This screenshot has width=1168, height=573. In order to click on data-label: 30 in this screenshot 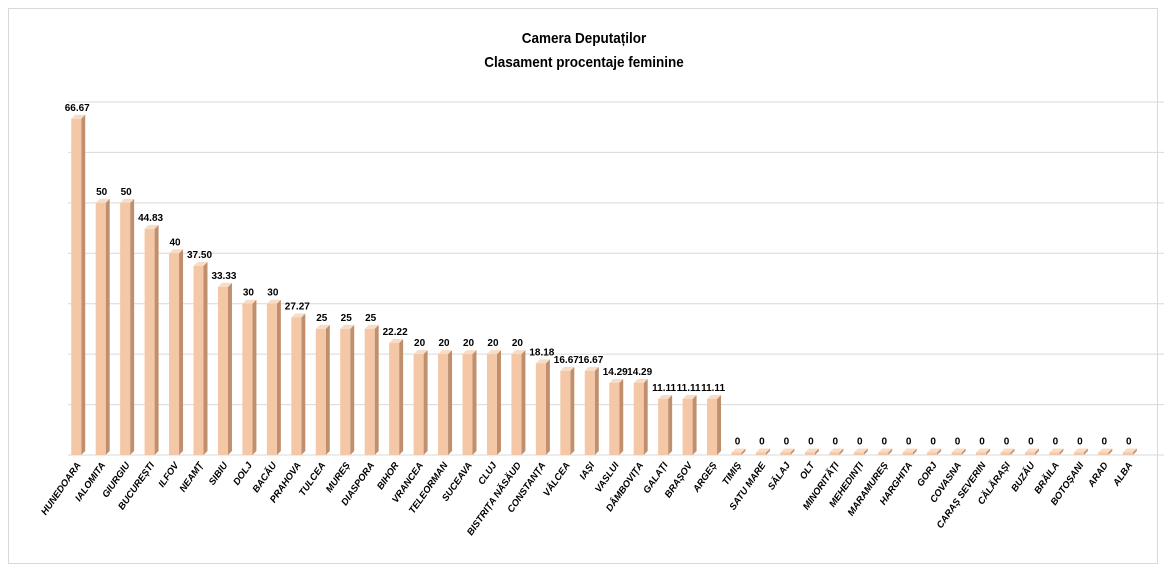, I will do `click(249, 293)`.